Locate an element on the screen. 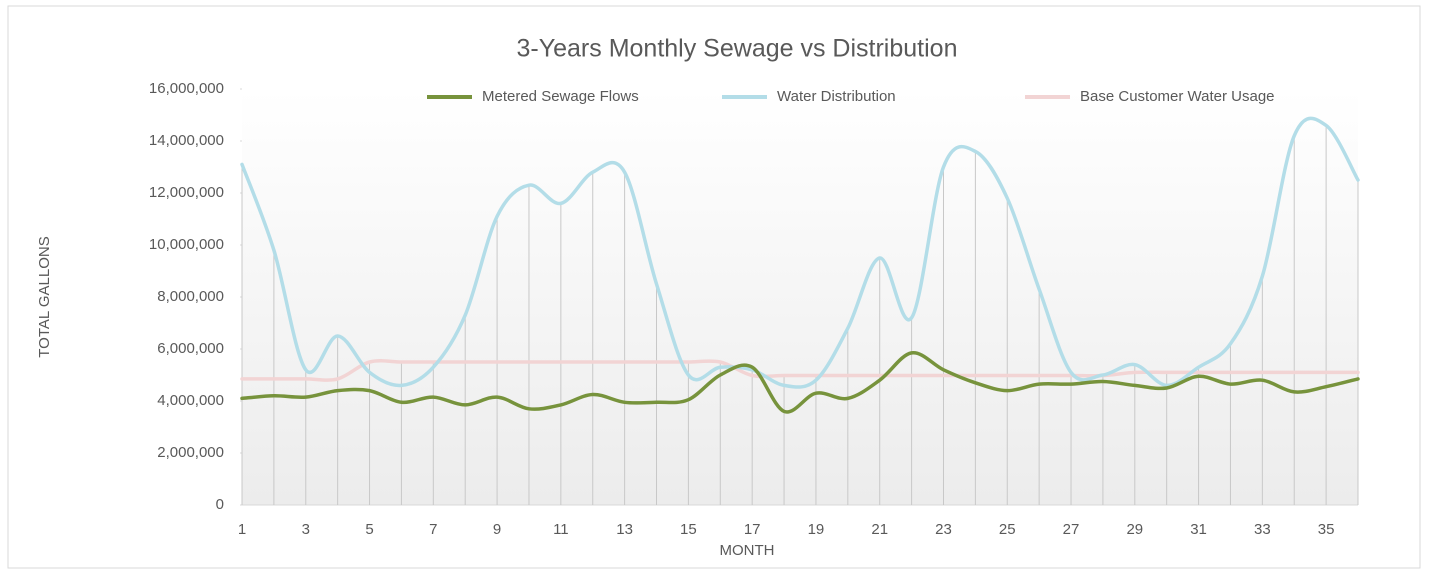  x-tick-label: 11 is located at coordinates (561, 529).